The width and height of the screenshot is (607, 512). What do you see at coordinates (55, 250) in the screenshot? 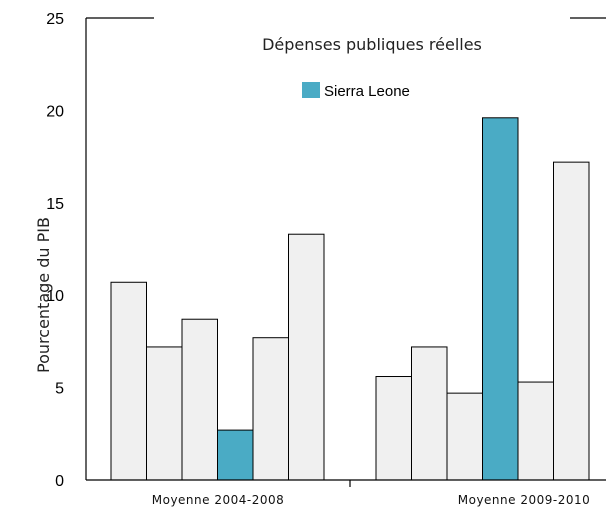
I see `y-tick-labels: 0 5 10 15 20 25` at bounding box center [55, 250].